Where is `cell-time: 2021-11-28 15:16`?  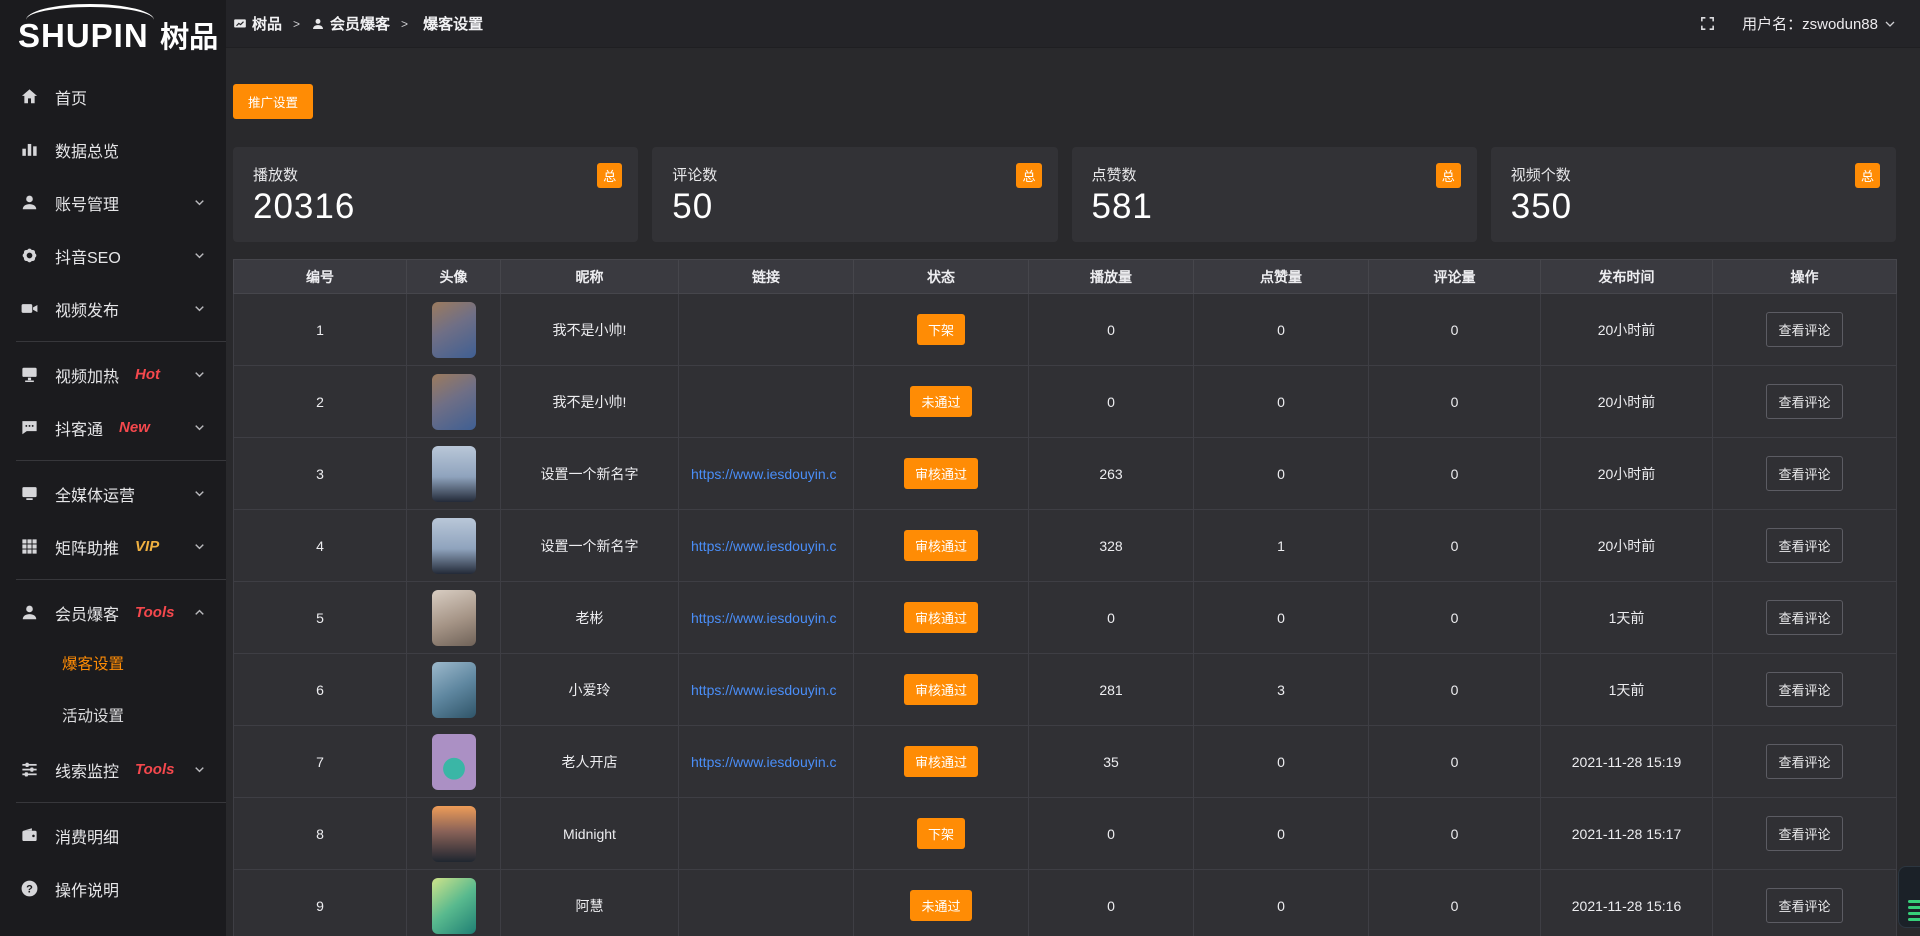 cell-time: 2021-11-28 15:16 is located at coordinates (1626, 902).